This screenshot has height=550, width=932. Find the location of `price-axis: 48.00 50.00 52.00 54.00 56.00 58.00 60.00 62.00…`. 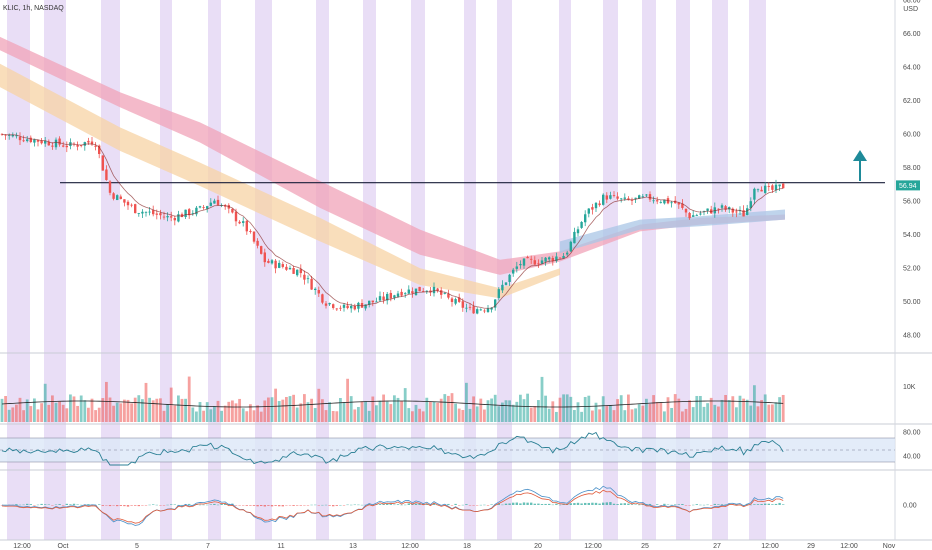

price-axis: 48.00 50.00 52.00 54.00 56.00 58.00 60.00 62.00… is located at coordinates (912, 255).